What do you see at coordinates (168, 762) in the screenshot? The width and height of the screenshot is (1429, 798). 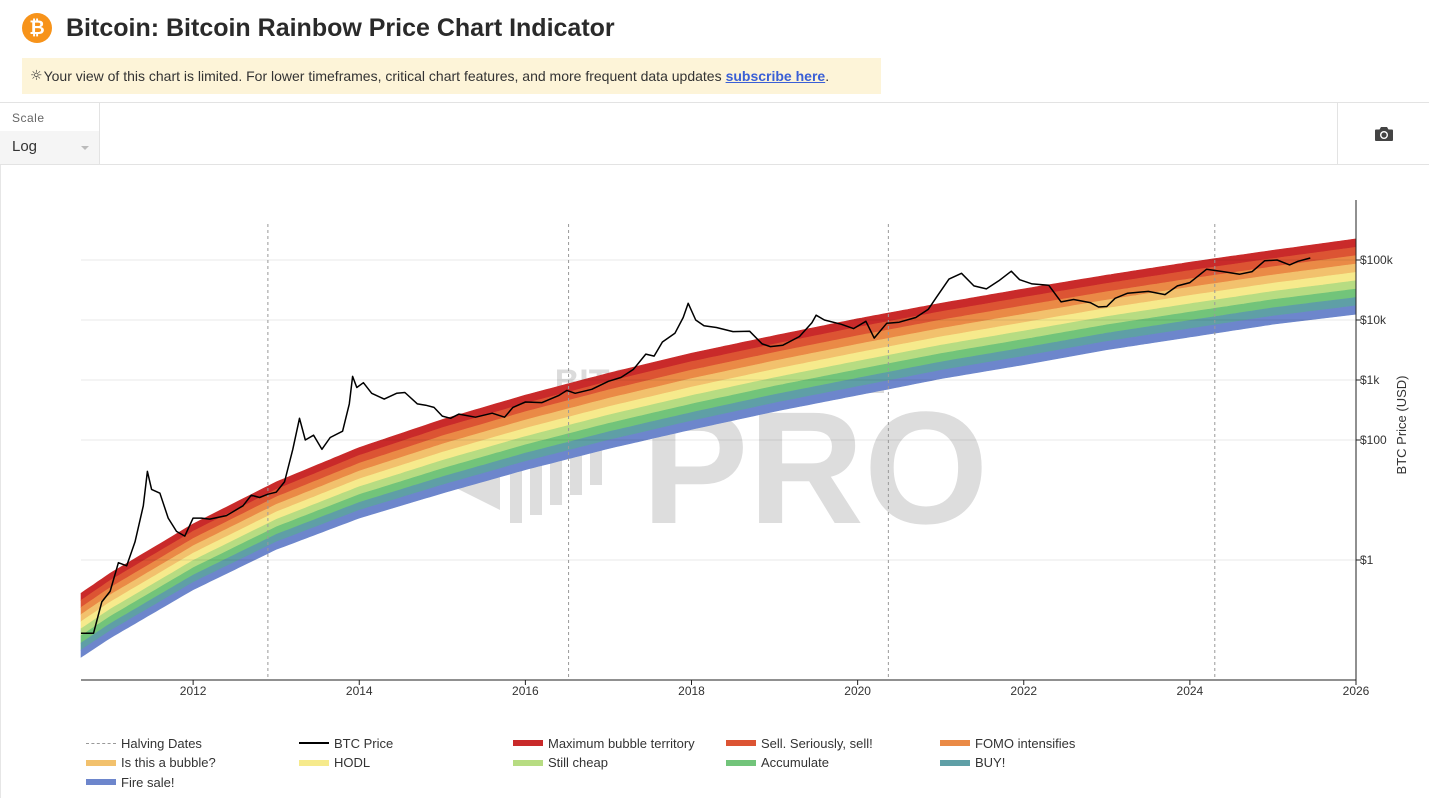 I see `legend-label: Is this a bubble?` at bounding box center [168, 762].